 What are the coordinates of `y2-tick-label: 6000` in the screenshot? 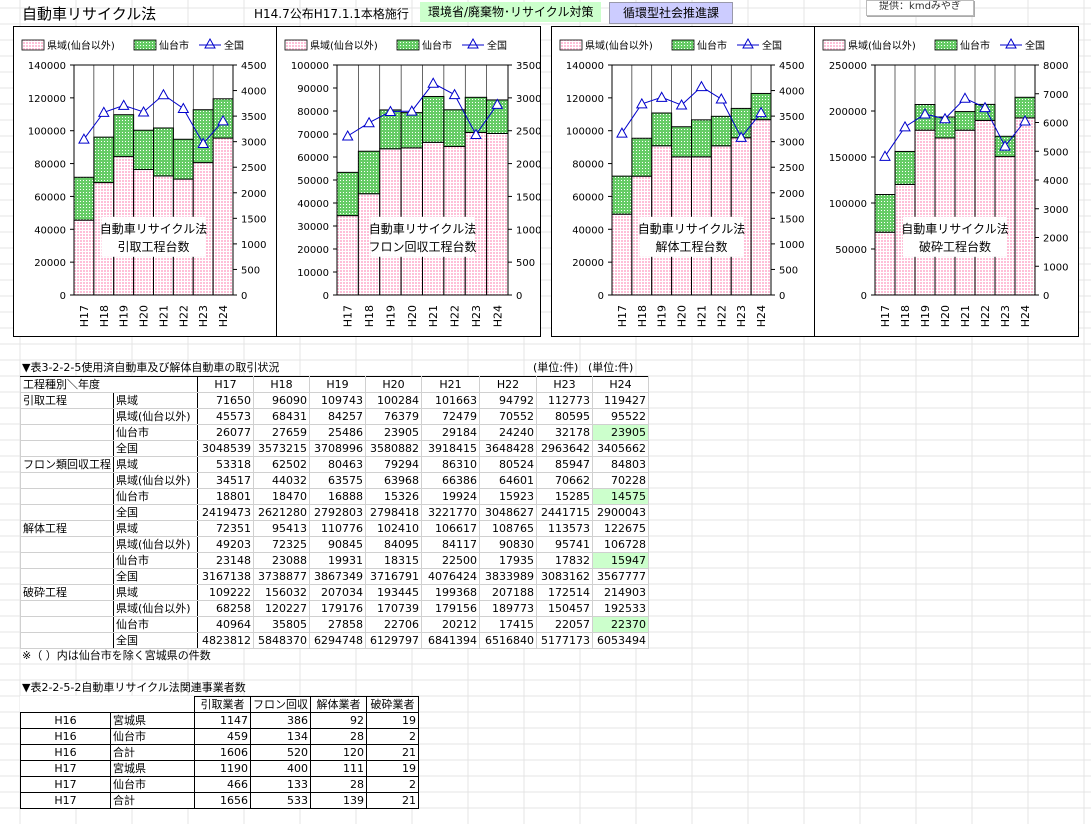 It's located at (1055, 124).